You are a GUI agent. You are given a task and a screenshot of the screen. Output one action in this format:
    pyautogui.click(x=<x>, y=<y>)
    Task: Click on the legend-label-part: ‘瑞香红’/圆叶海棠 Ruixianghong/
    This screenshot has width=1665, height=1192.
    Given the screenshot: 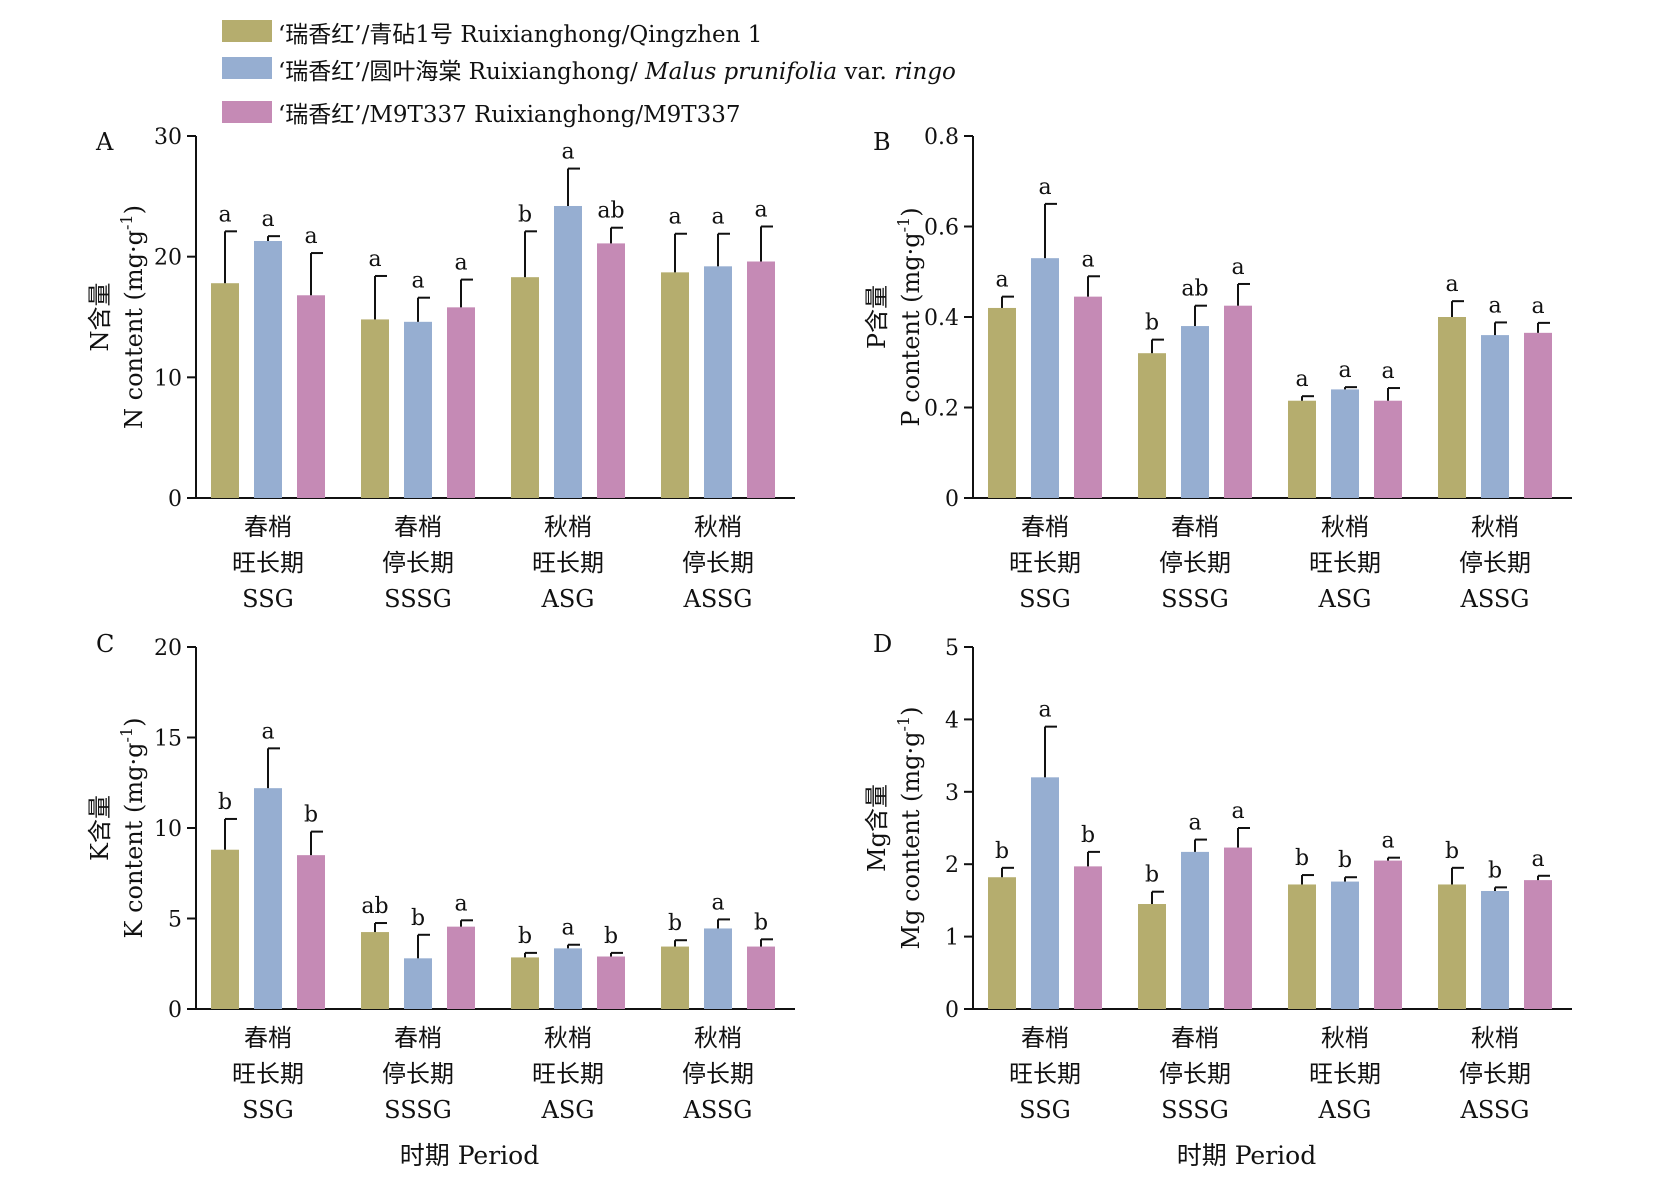 What is the action you would take?
    pyautogui.click(x=461, y=72)
    